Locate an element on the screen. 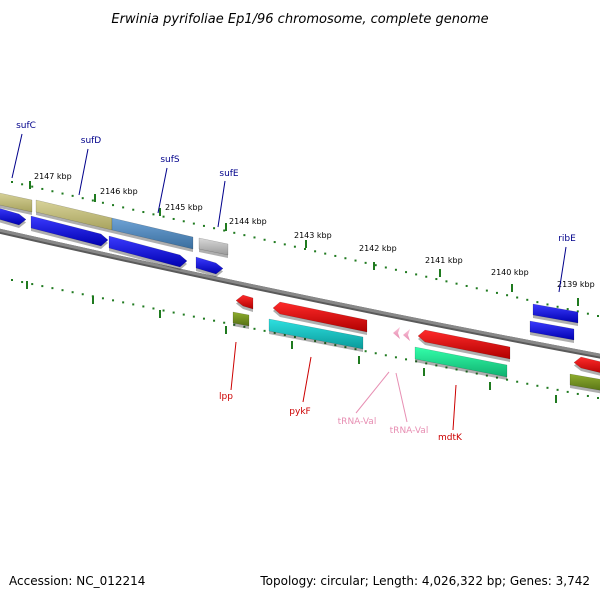  trna-arrow is located at coordinates (406, 335).